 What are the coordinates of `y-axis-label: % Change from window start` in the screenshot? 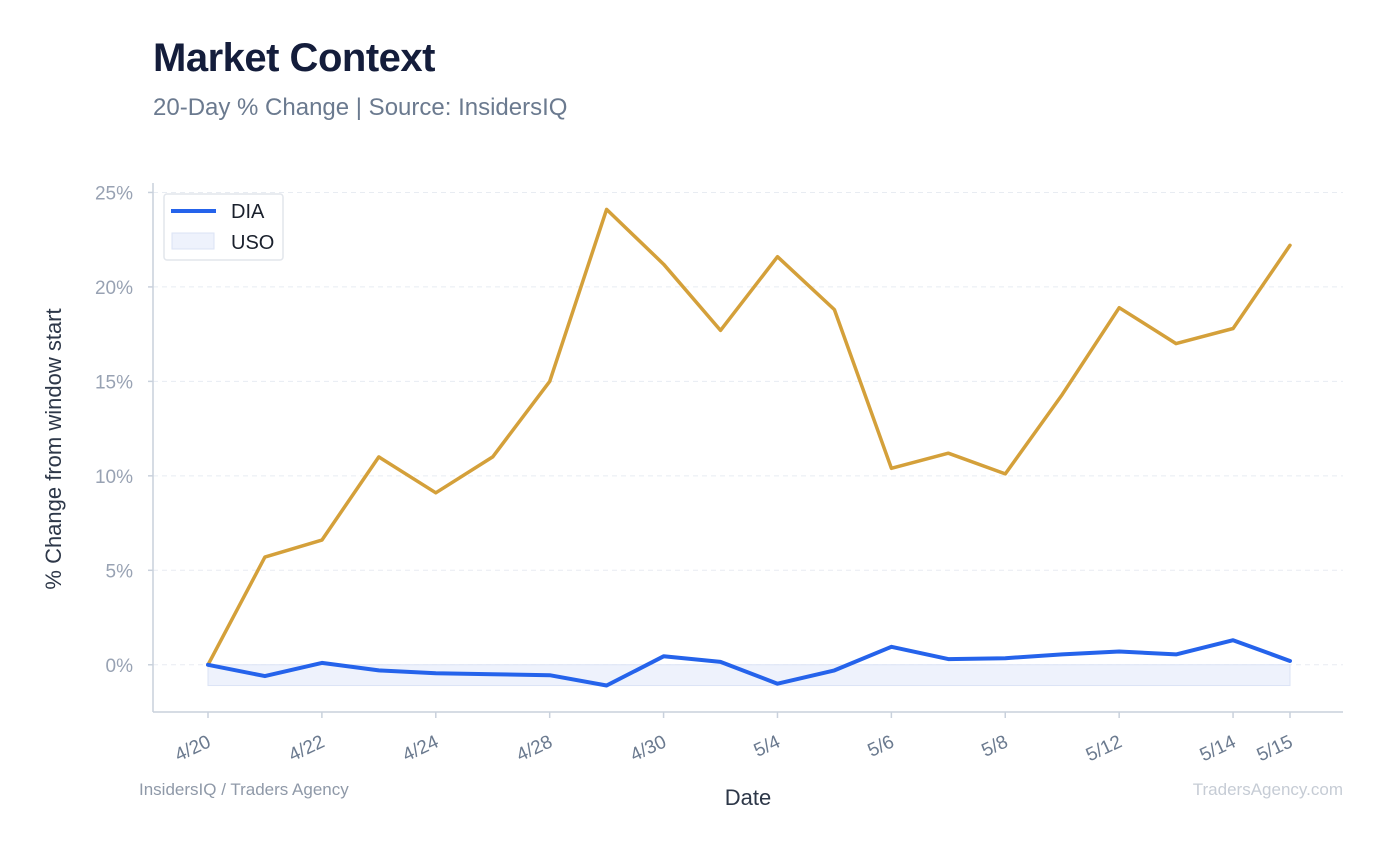 It's located at (53, 448).